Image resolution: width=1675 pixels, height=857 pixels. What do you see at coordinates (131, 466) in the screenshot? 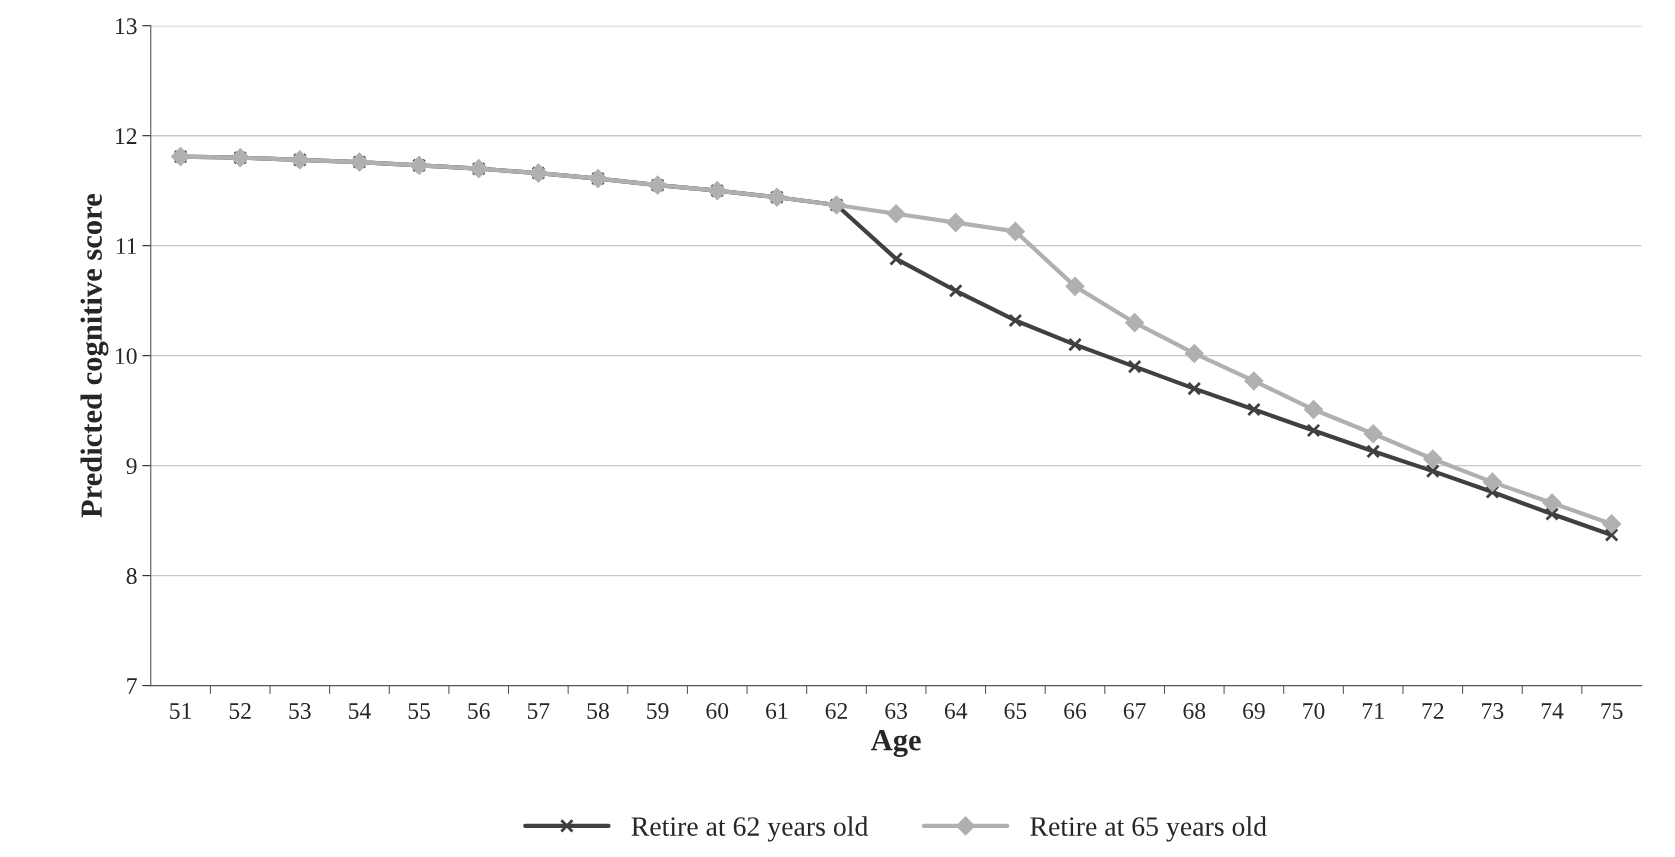
I see `y-tick-label: 9` at bounding box center [131, 466].